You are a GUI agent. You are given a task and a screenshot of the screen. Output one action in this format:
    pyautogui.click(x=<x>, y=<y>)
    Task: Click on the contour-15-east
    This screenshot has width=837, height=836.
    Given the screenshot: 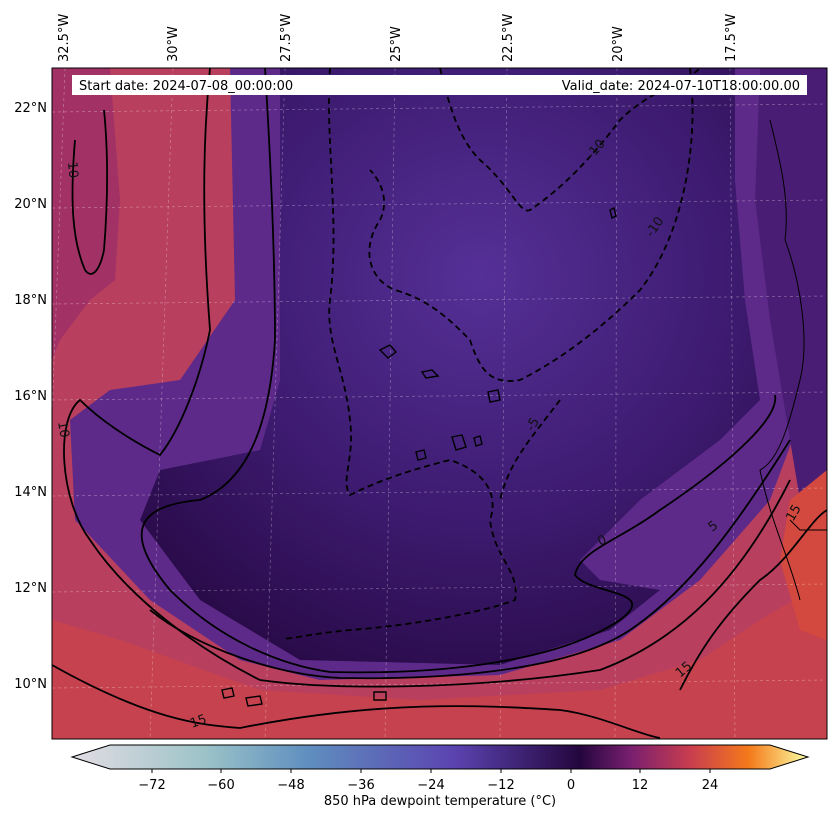 What is the action you would take?
    pyautogui.click(x=753, y=600)
    